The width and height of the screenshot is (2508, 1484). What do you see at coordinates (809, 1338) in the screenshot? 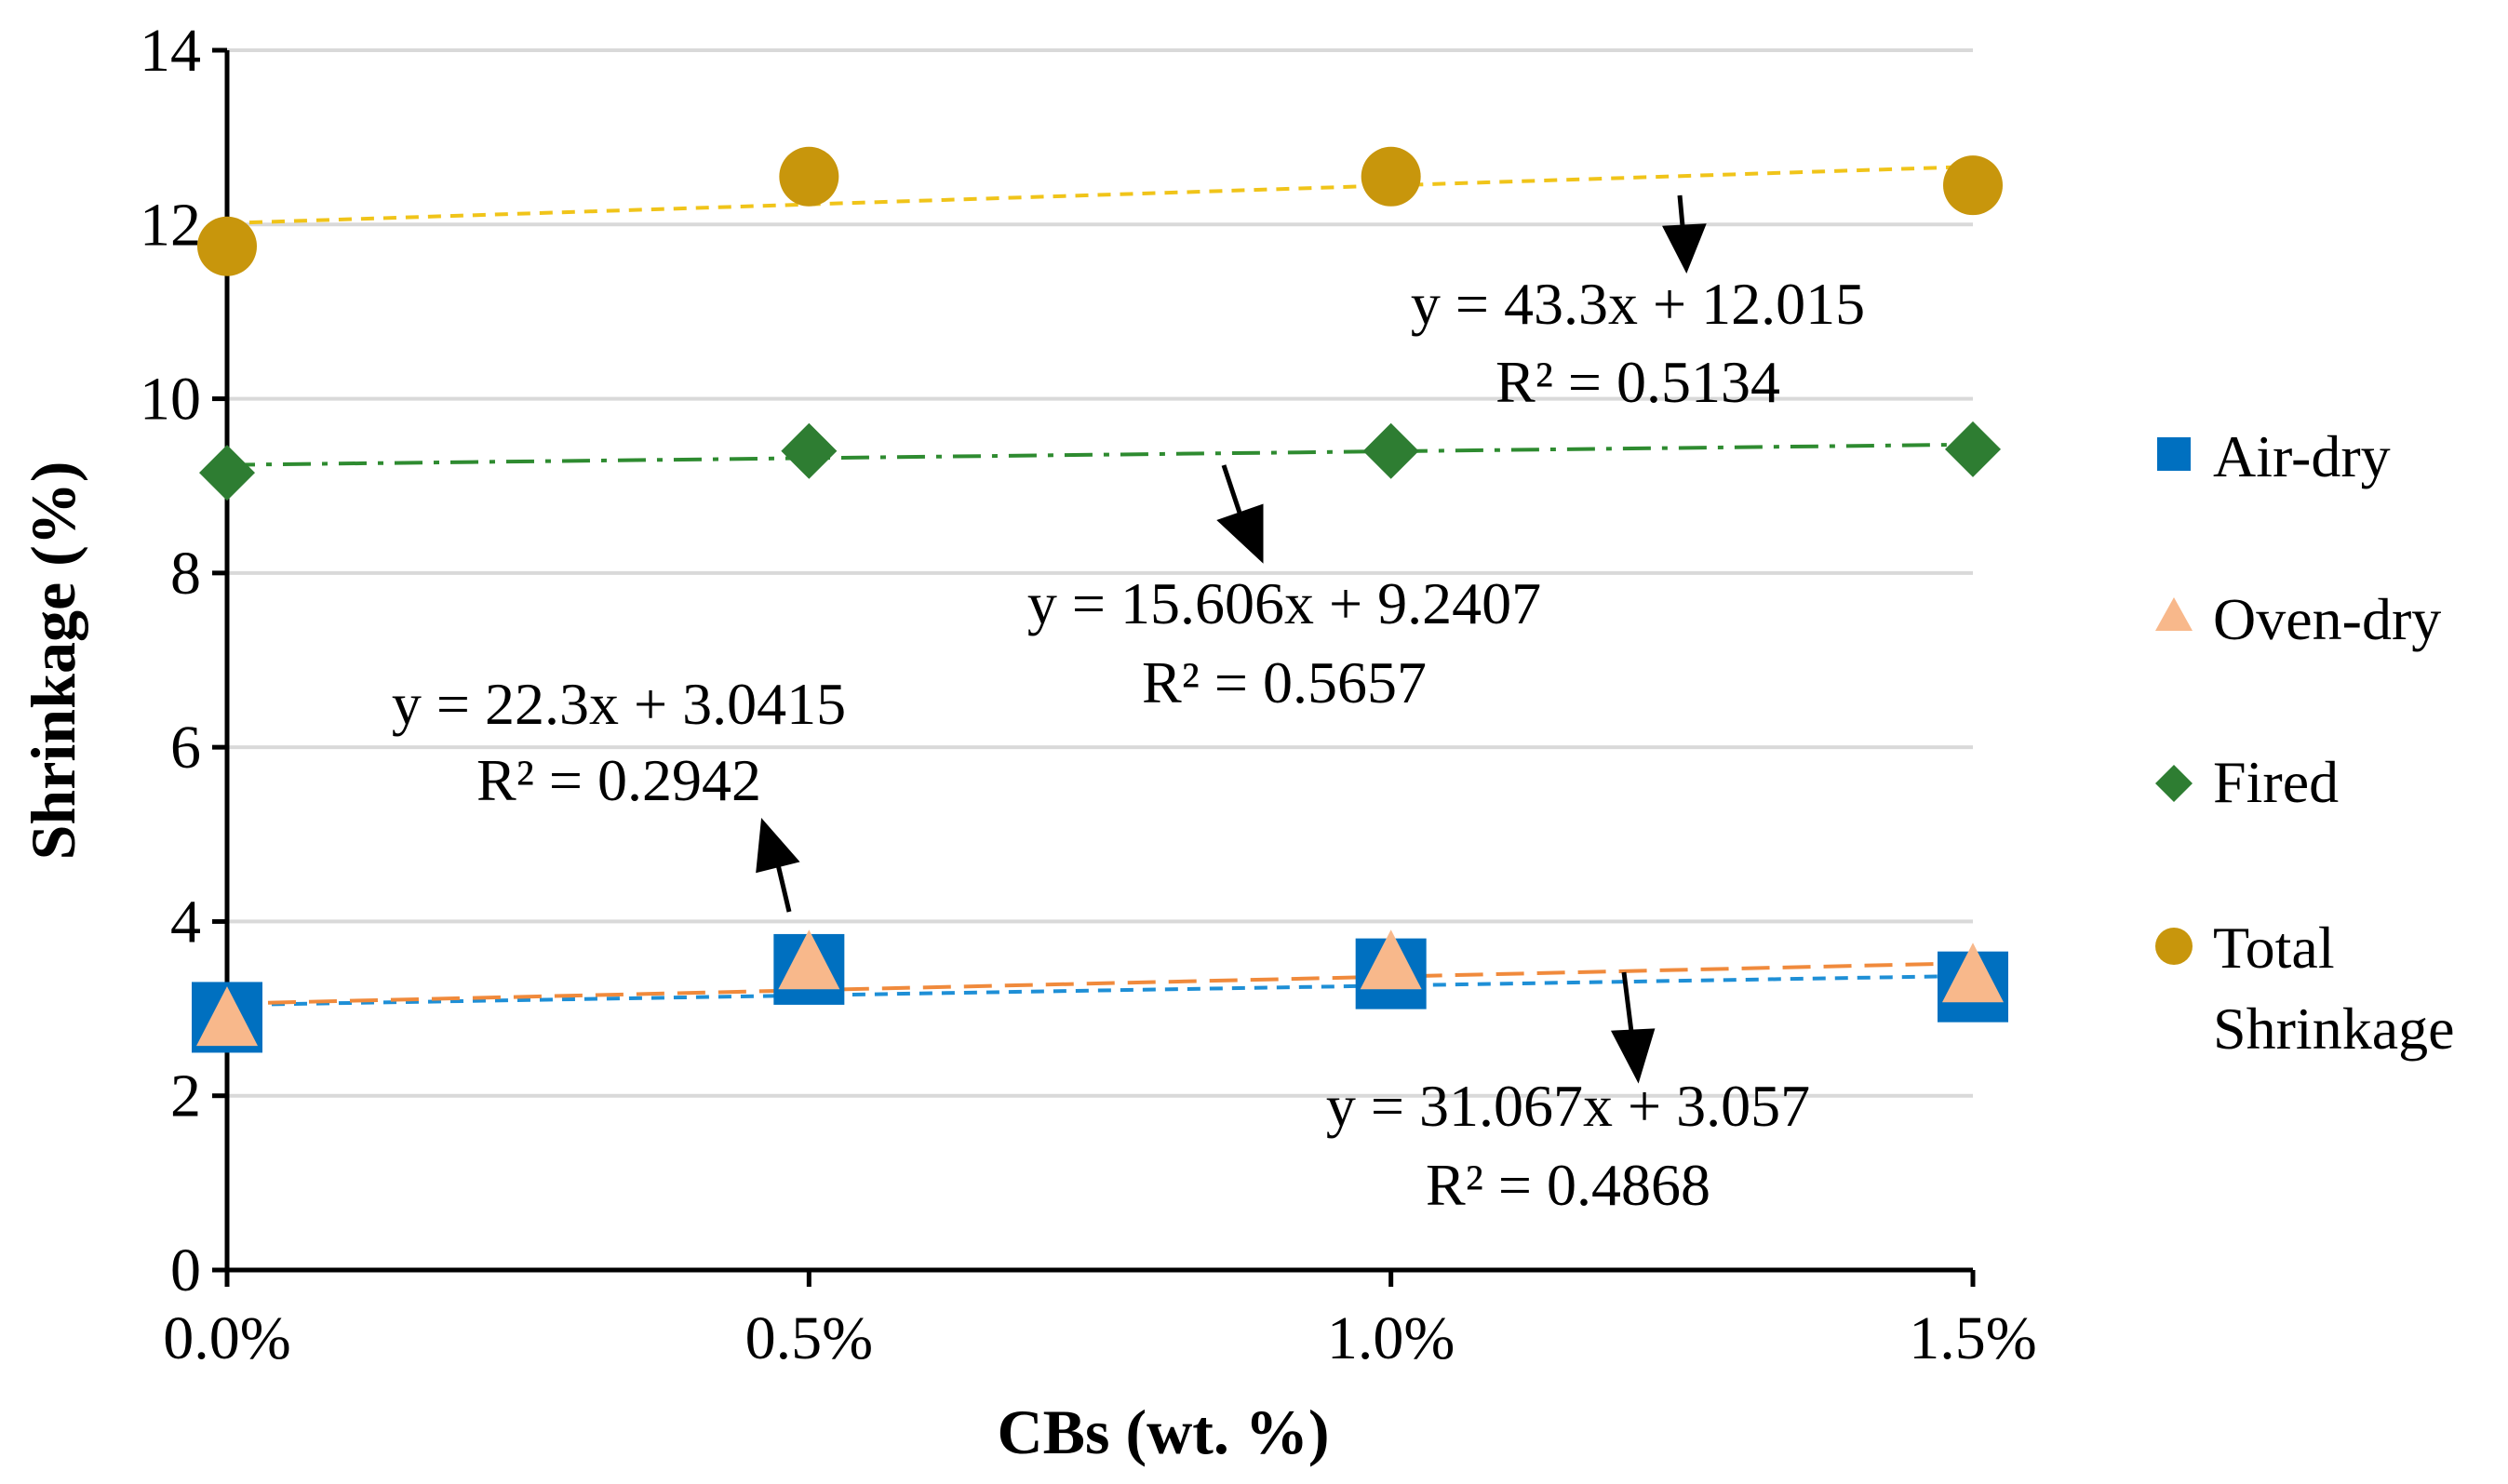
I see `x-tick-label-1: 0.5%` at bounding box center [809, 1338].